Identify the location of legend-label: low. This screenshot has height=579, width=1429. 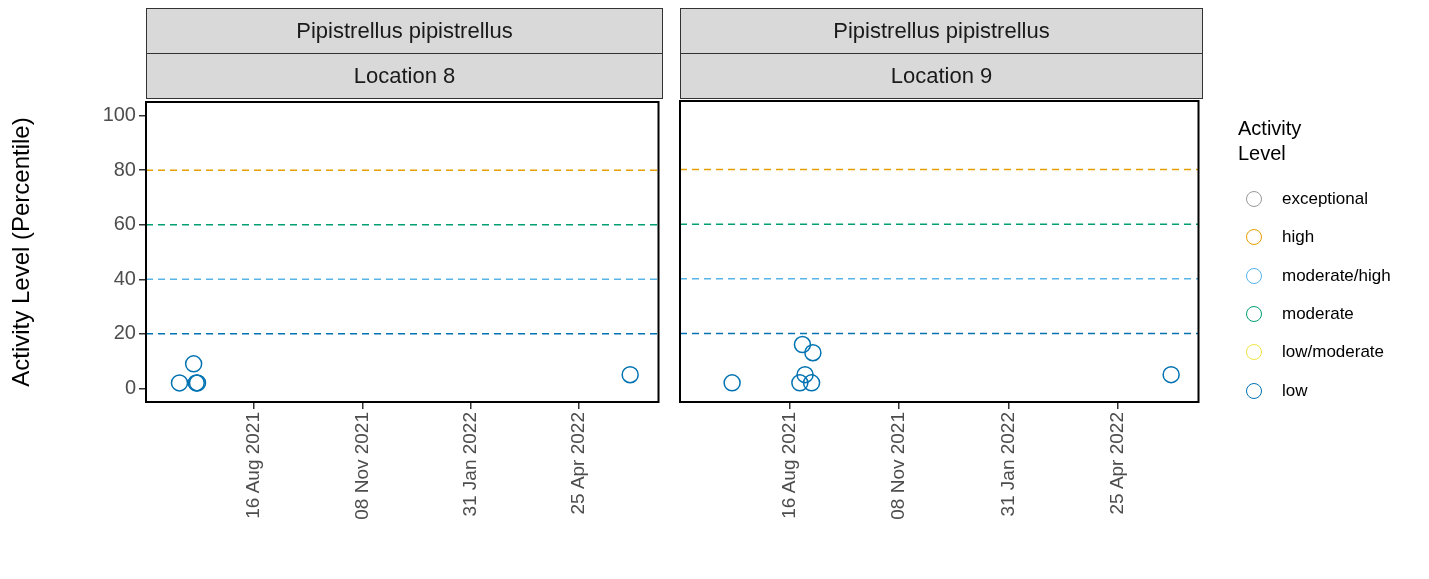
(1295, 390).